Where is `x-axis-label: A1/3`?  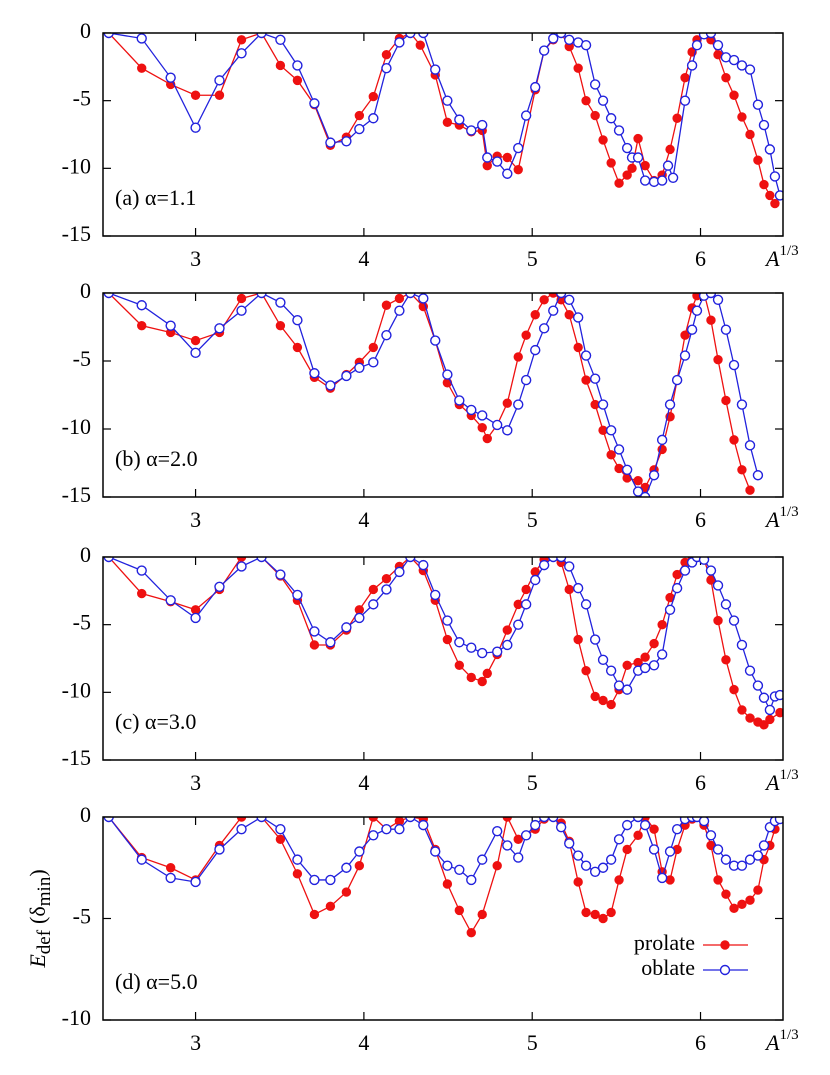 x-axis-label: A1/3 is located at coordinates (781, 781).